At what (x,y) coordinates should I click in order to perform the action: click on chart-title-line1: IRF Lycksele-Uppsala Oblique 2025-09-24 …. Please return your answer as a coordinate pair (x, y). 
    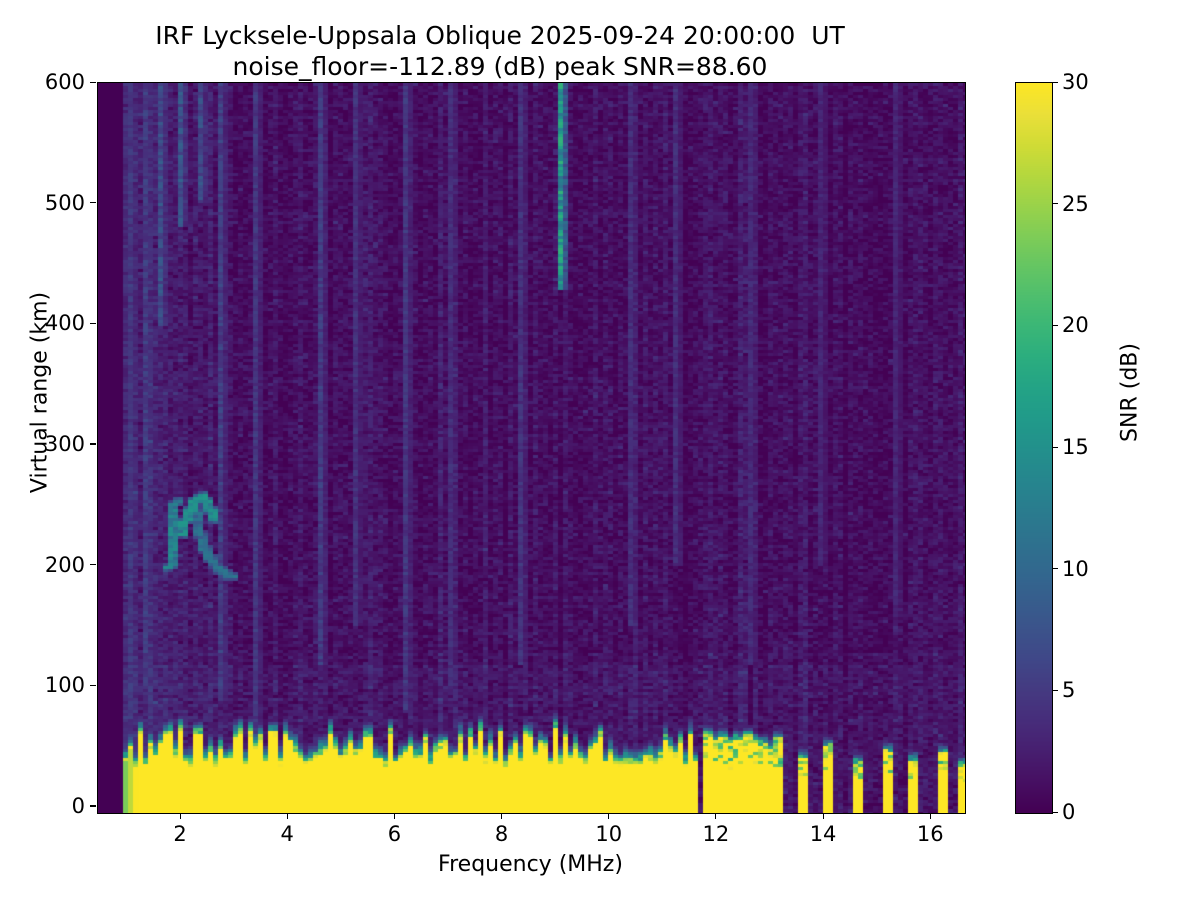
    Looking at the image, I should click on (500, 35).